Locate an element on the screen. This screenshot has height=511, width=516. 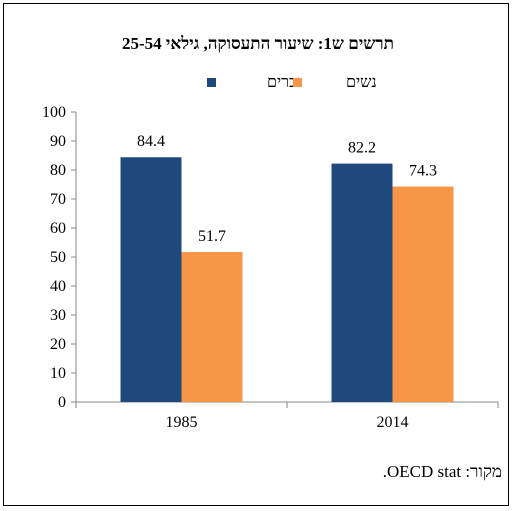
y-tick-label: 60 is located at coordinates (58, 228).